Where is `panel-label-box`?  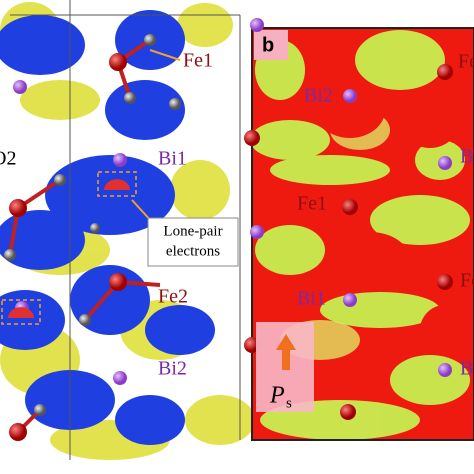 panel-label-box is located at coordinates (271, 45).